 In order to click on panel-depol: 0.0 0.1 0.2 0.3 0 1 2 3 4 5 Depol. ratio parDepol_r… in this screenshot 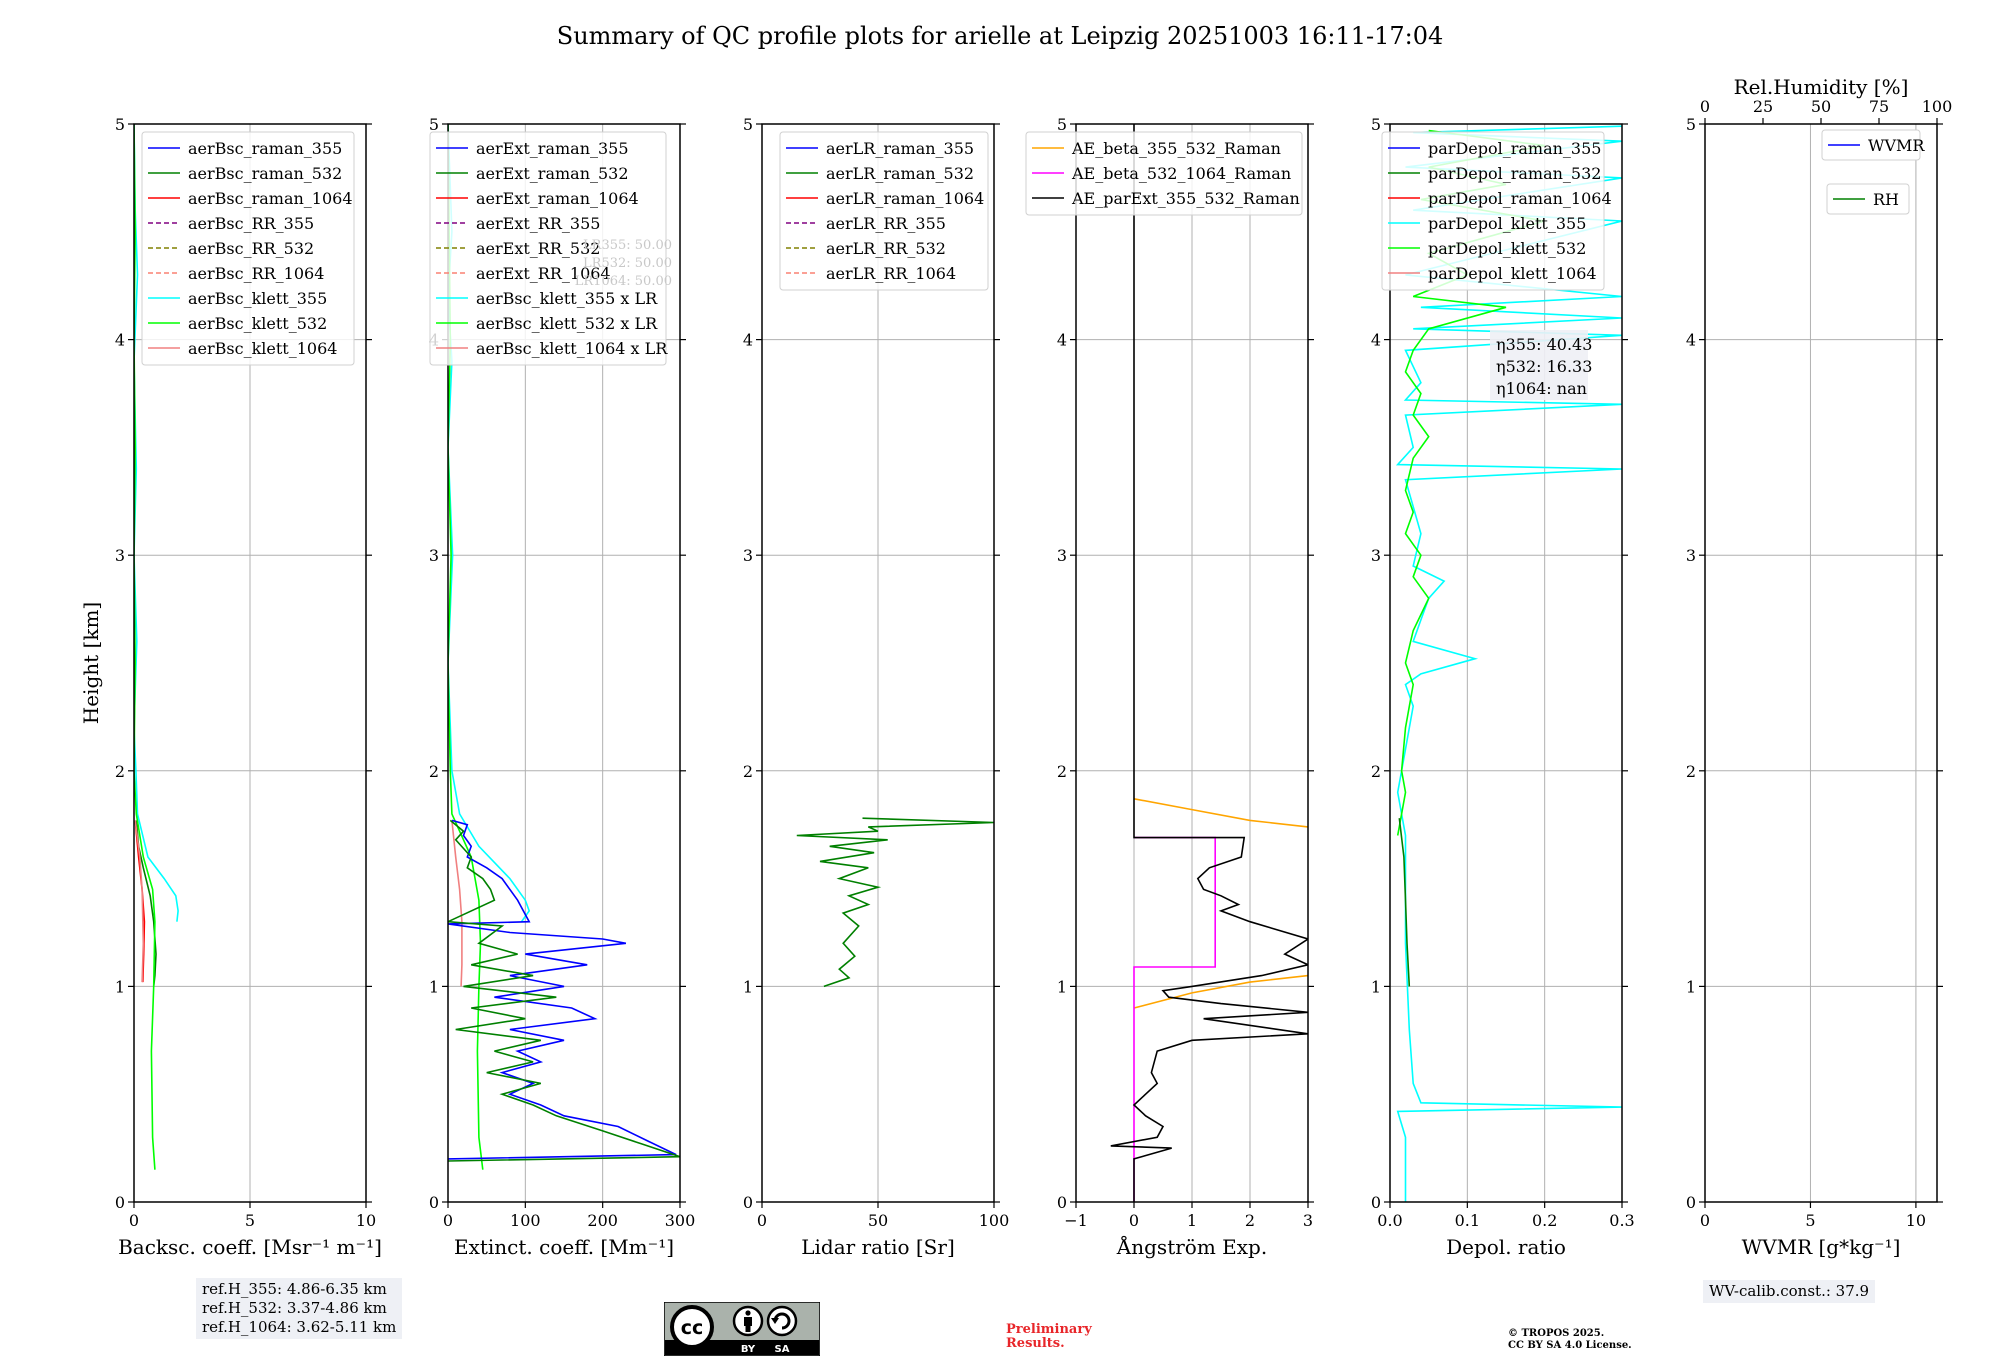, I will do `click(1503, 687)`.